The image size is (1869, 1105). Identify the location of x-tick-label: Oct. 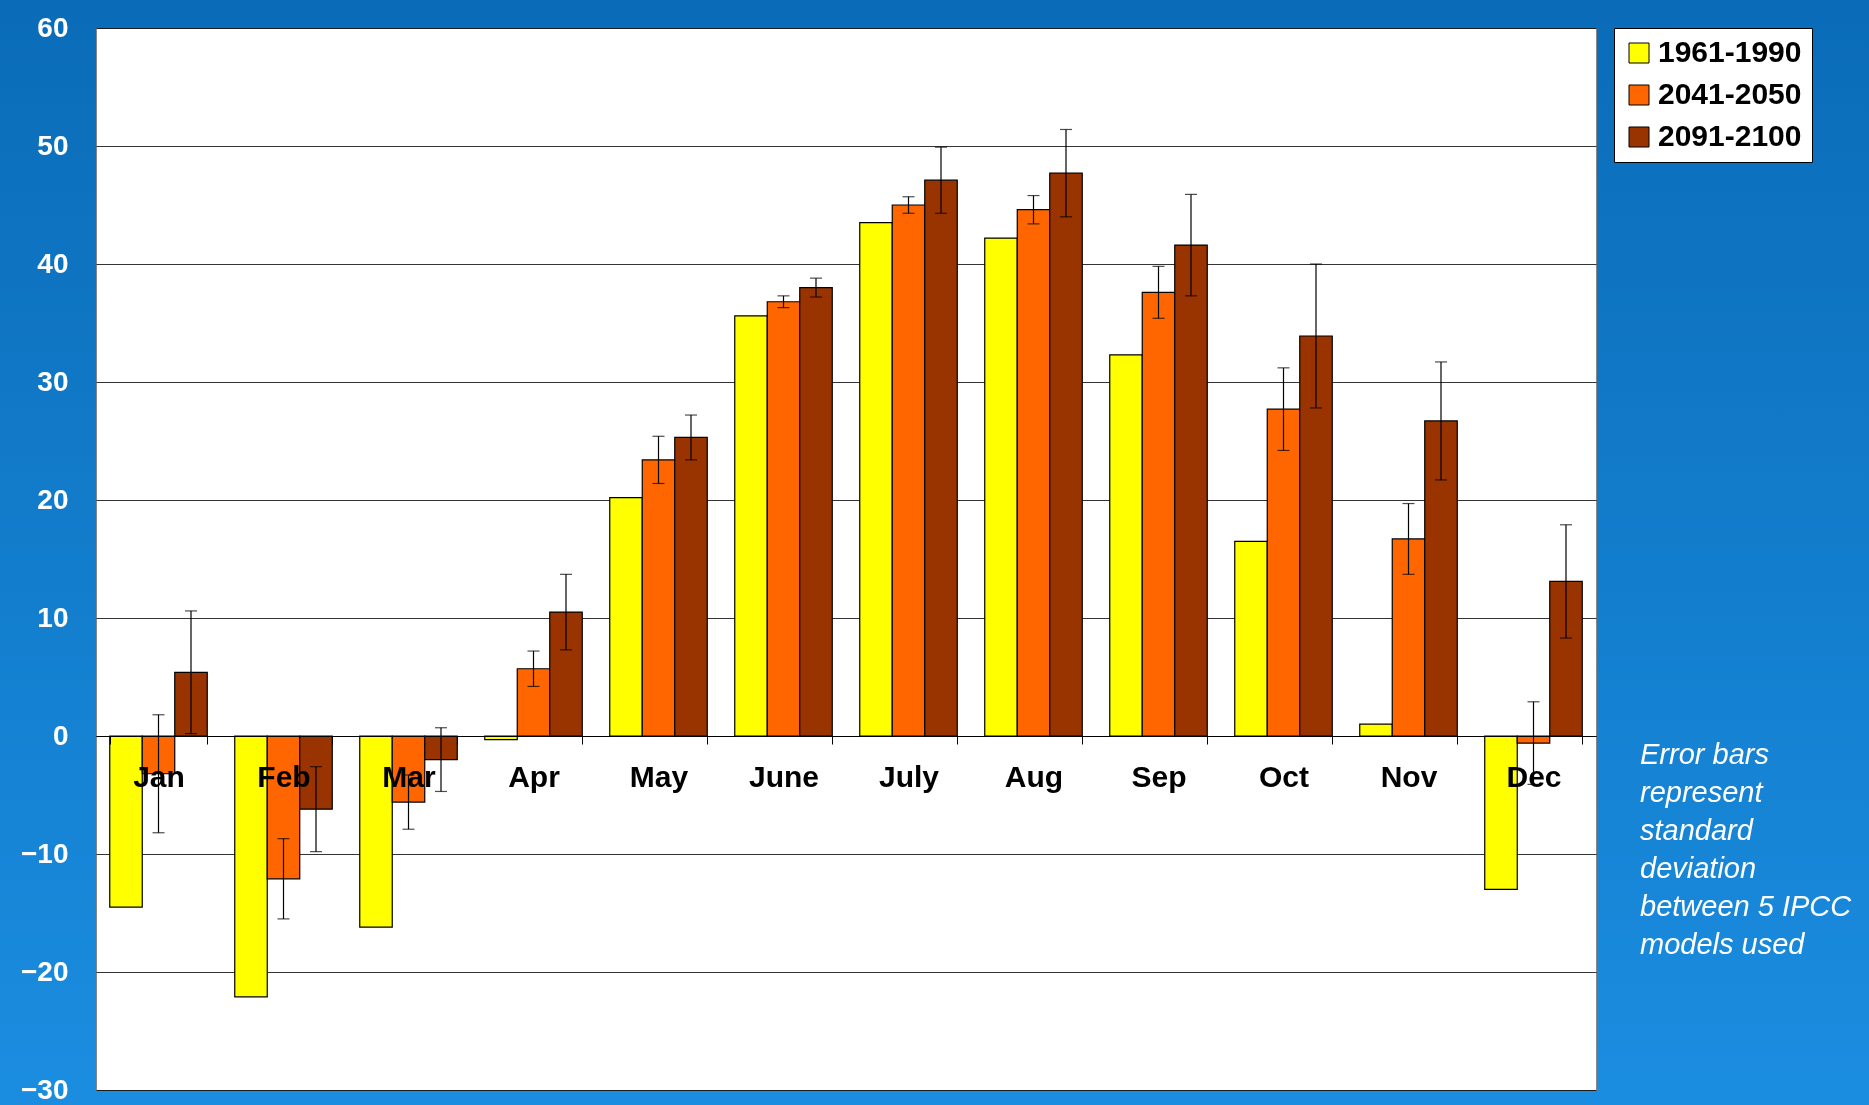
(1284, 776).